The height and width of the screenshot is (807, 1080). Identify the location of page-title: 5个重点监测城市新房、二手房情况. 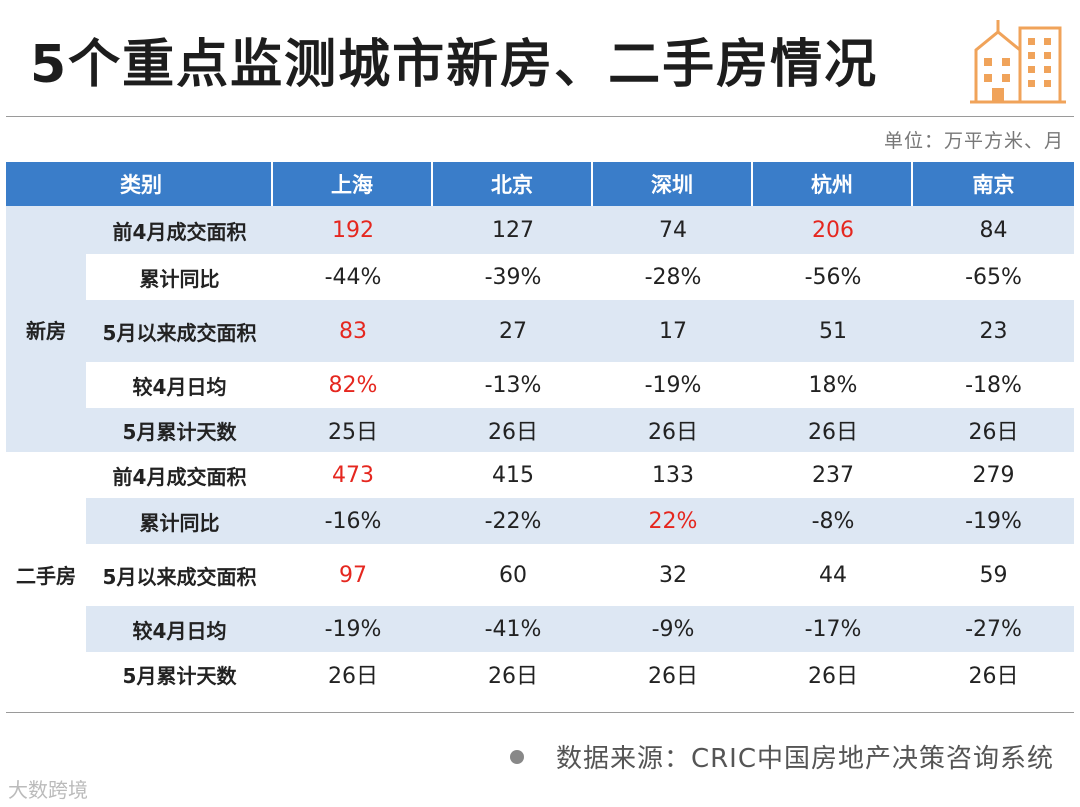
(454, 65).